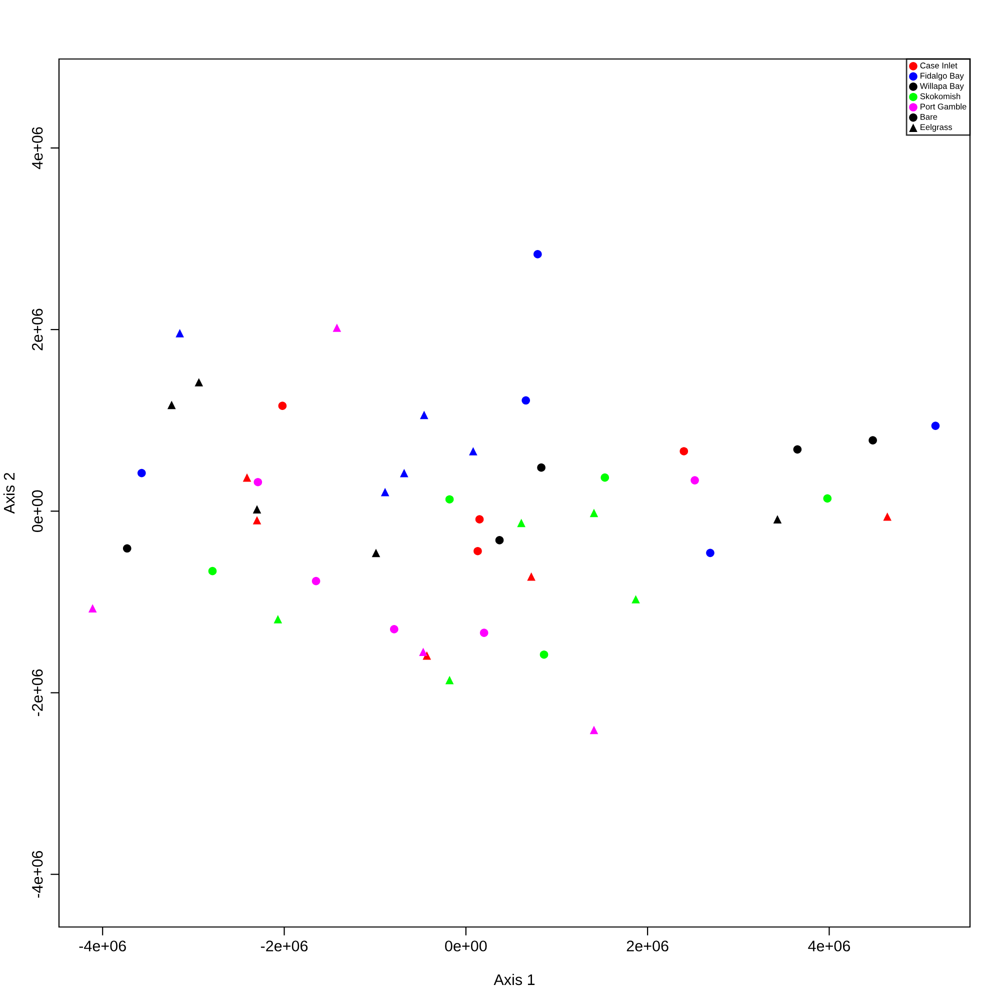 Image resolution: width=1000 pixels, height=1000 pixels. I want to click on y-tick-label: 0e+00, so click(37, 511).